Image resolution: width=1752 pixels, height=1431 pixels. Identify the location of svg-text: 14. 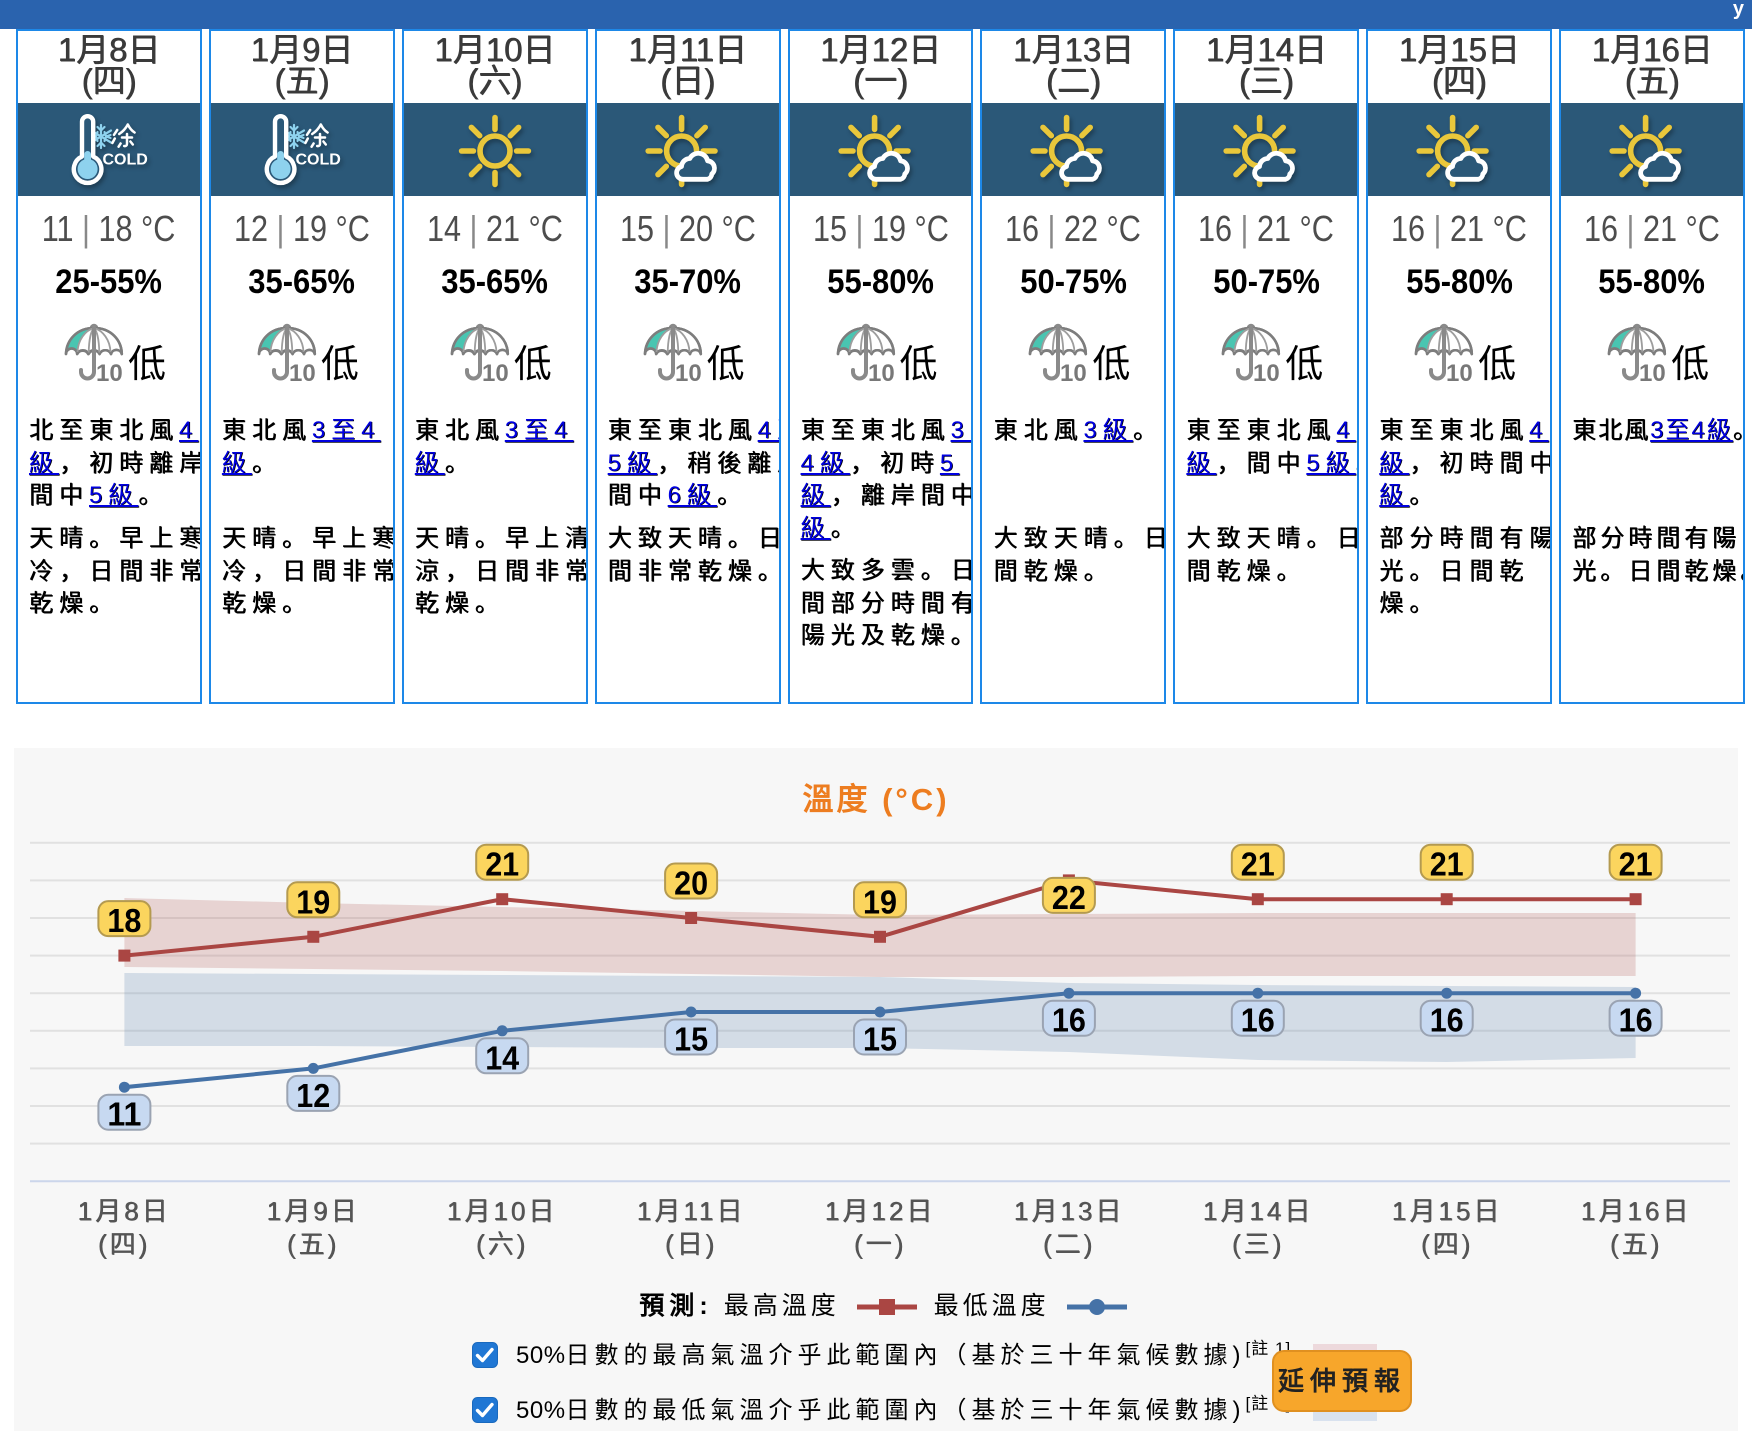
(502, 1057).